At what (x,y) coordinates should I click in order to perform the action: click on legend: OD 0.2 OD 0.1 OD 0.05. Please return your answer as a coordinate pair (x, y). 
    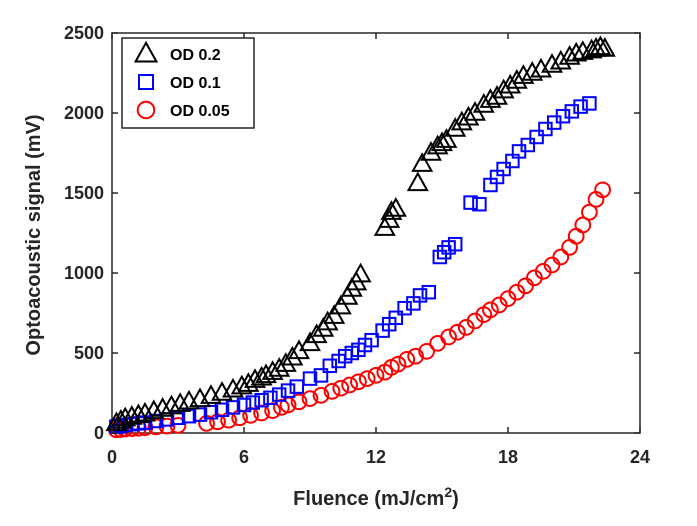
    Looking at the image, I should click on (188, 83).